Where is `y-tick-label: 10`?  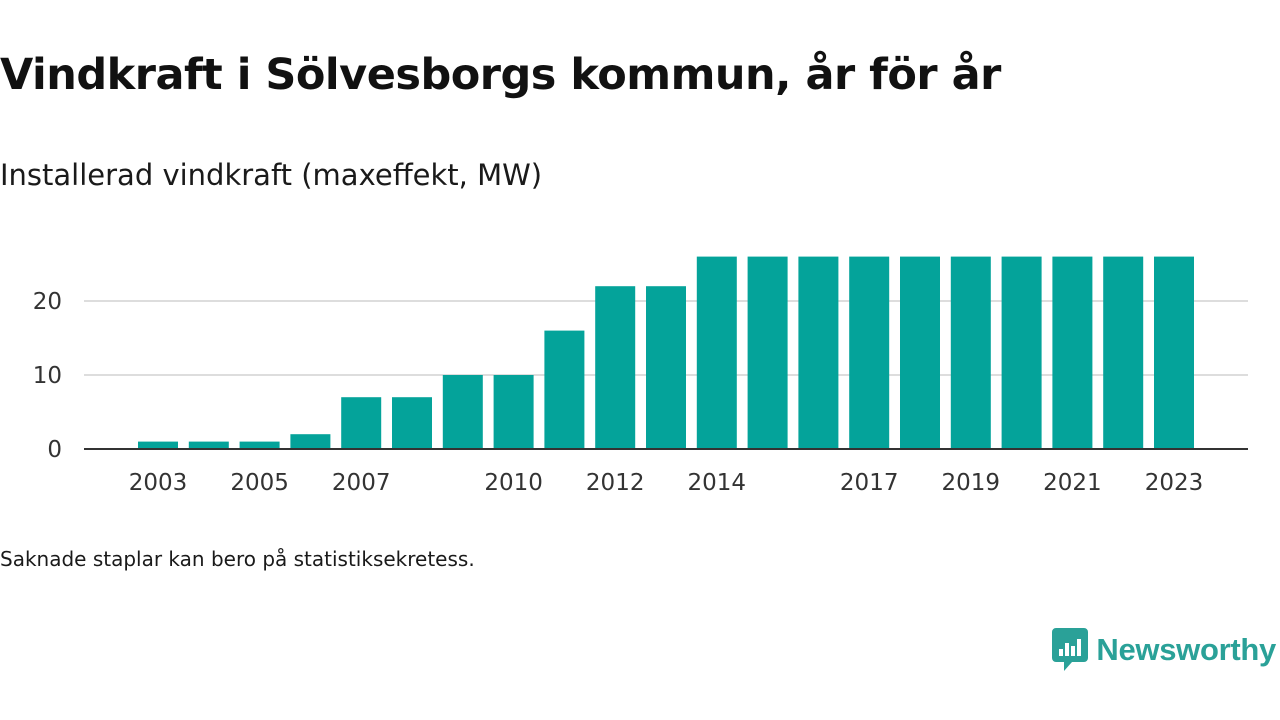
y-tick-label: 10 is located at coordinates (47, 376).